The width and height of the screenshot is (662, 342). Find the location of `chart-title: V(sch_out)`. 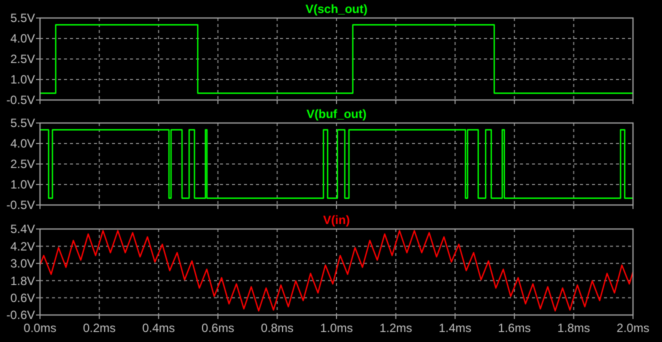

chart-title: V(sch_out) is located at coordinates (336, 9).